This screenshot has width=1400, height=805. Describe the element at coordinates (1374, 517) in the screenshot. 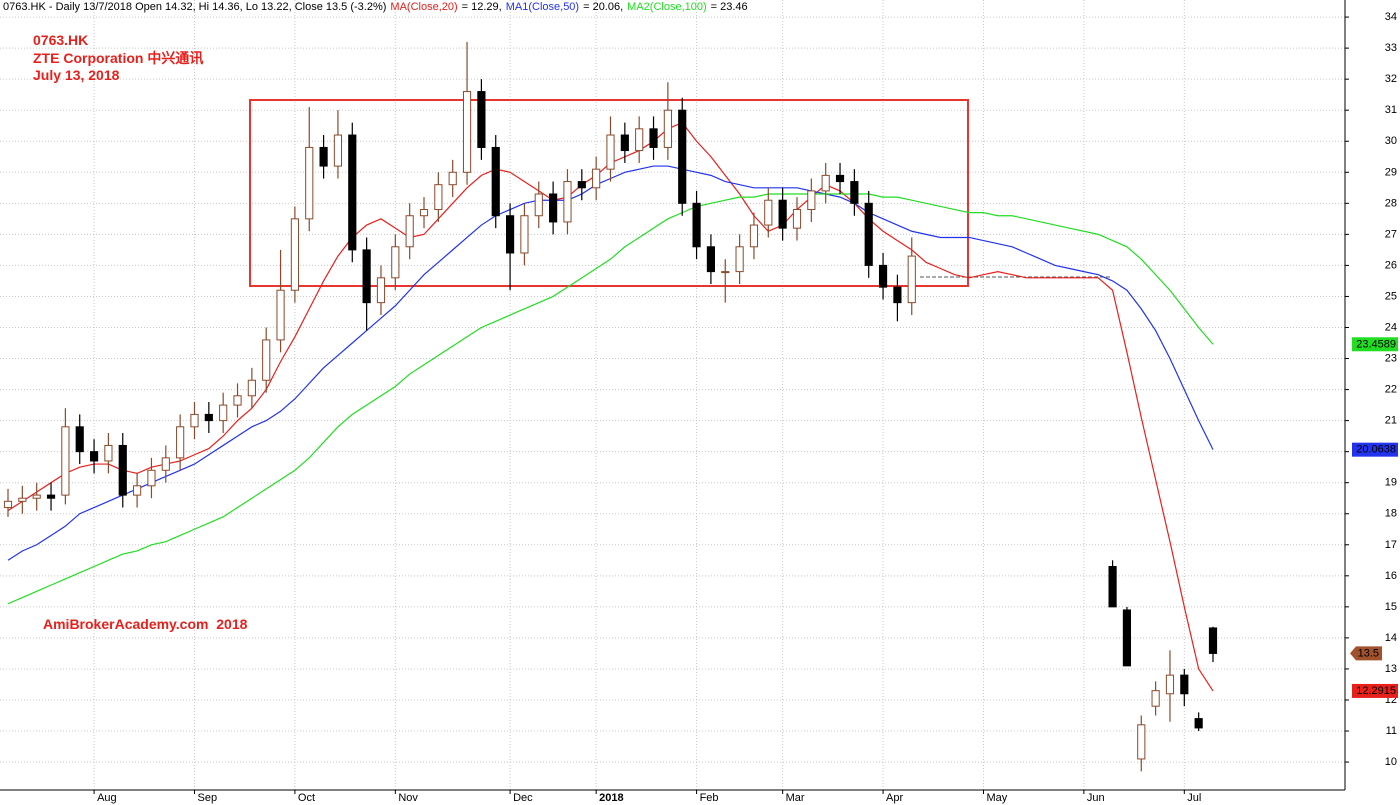

I see `value-badges: 12.2915 20.0638 23.4589 13.5` at that location.